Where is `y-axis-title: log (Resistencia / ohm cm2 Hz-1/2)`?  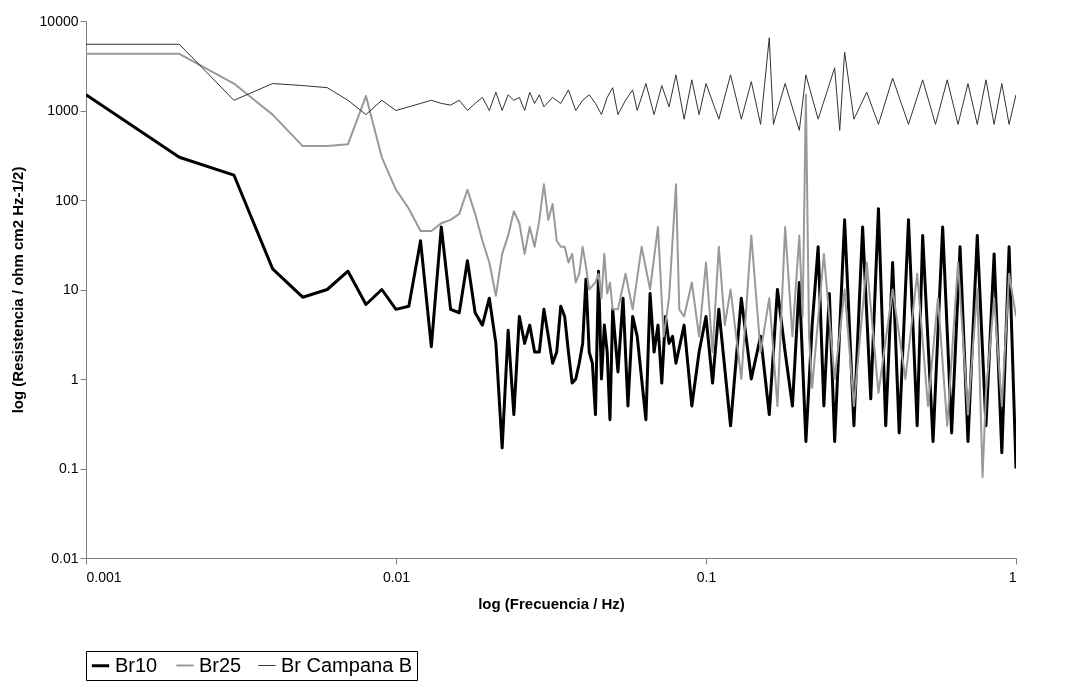 y-axis-title: log (Resistencia / ohm cm2 Hz-1/2) is located at coordinates (17, 290).